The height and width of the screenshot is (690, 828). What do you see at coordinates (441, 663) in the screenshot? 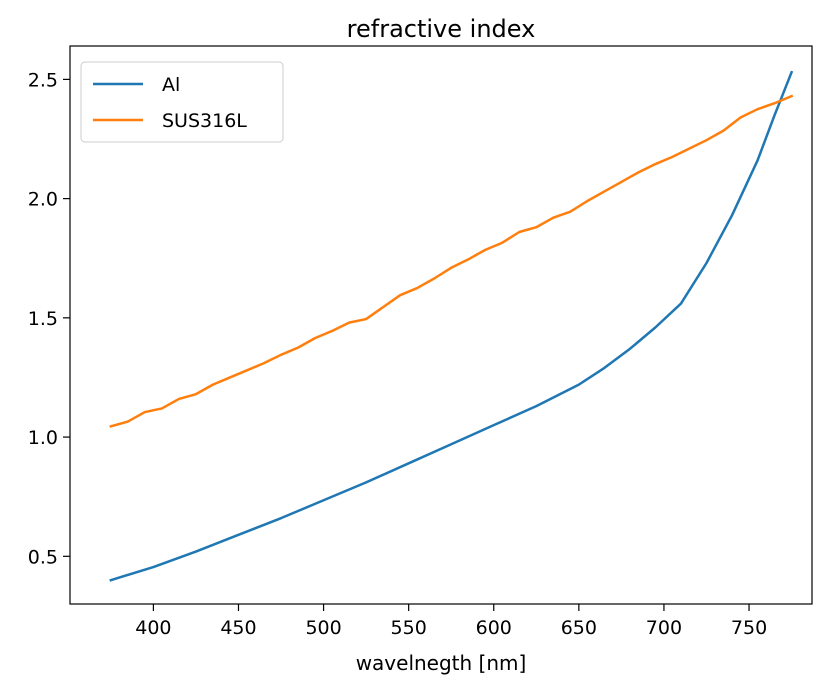
I see `x-axis-label: wavelnegth [nm]` at bounding box center [441, 663].